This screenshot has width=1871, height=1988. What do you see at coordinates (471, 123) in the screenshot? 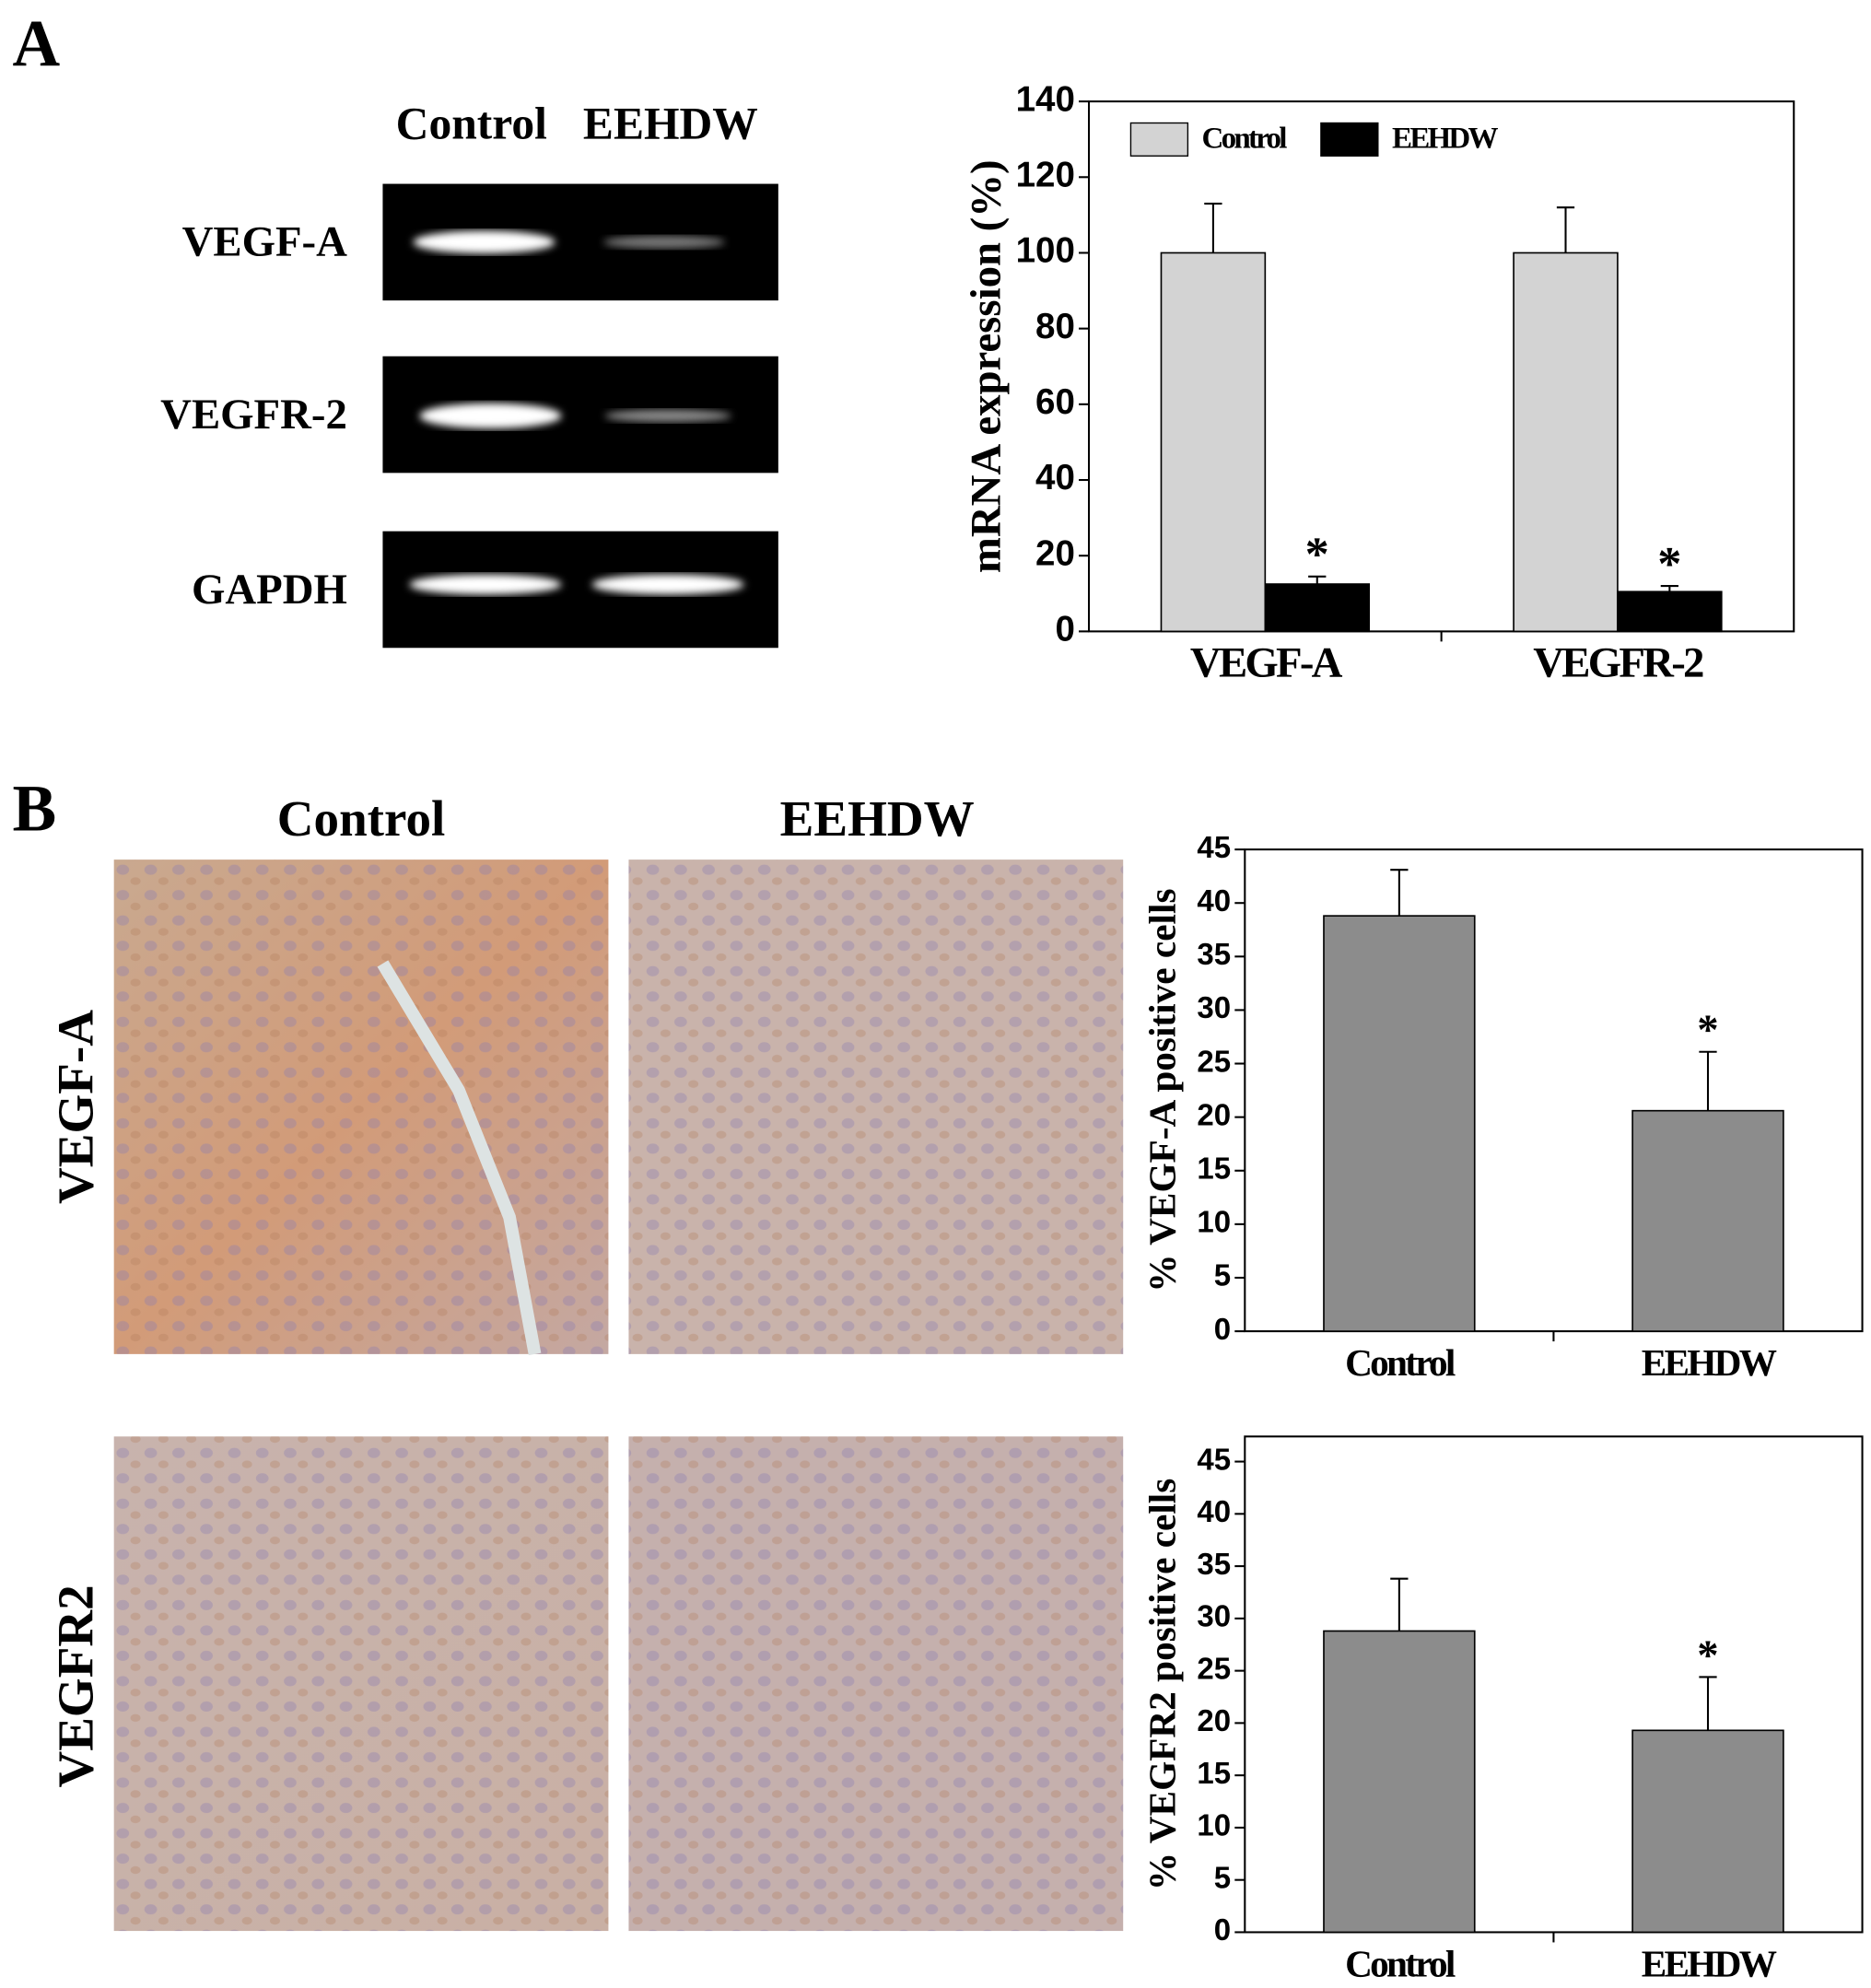
I see `lane-label: Control` at bounding box center [471, 123].